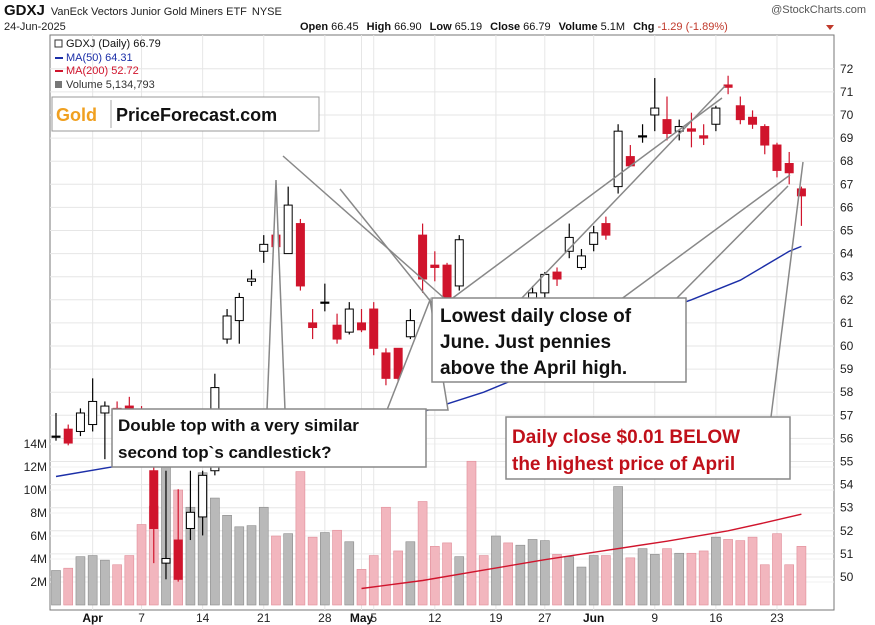 The width and height of the screenshot is (875, 625). Describe the element at coordinates (847, 323) in the screenshot. I see `price-tick-label: 61` at that location.